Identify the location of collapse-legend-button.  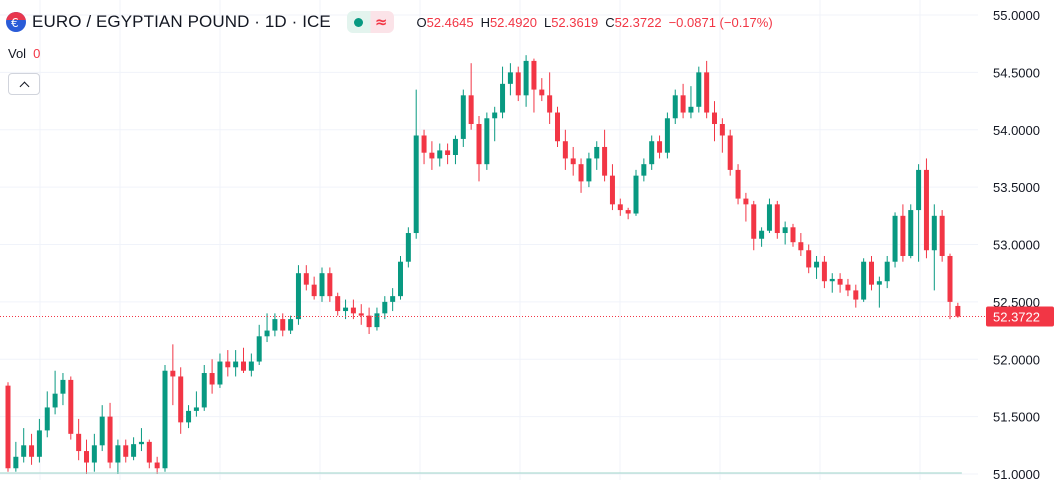
(24, 84).